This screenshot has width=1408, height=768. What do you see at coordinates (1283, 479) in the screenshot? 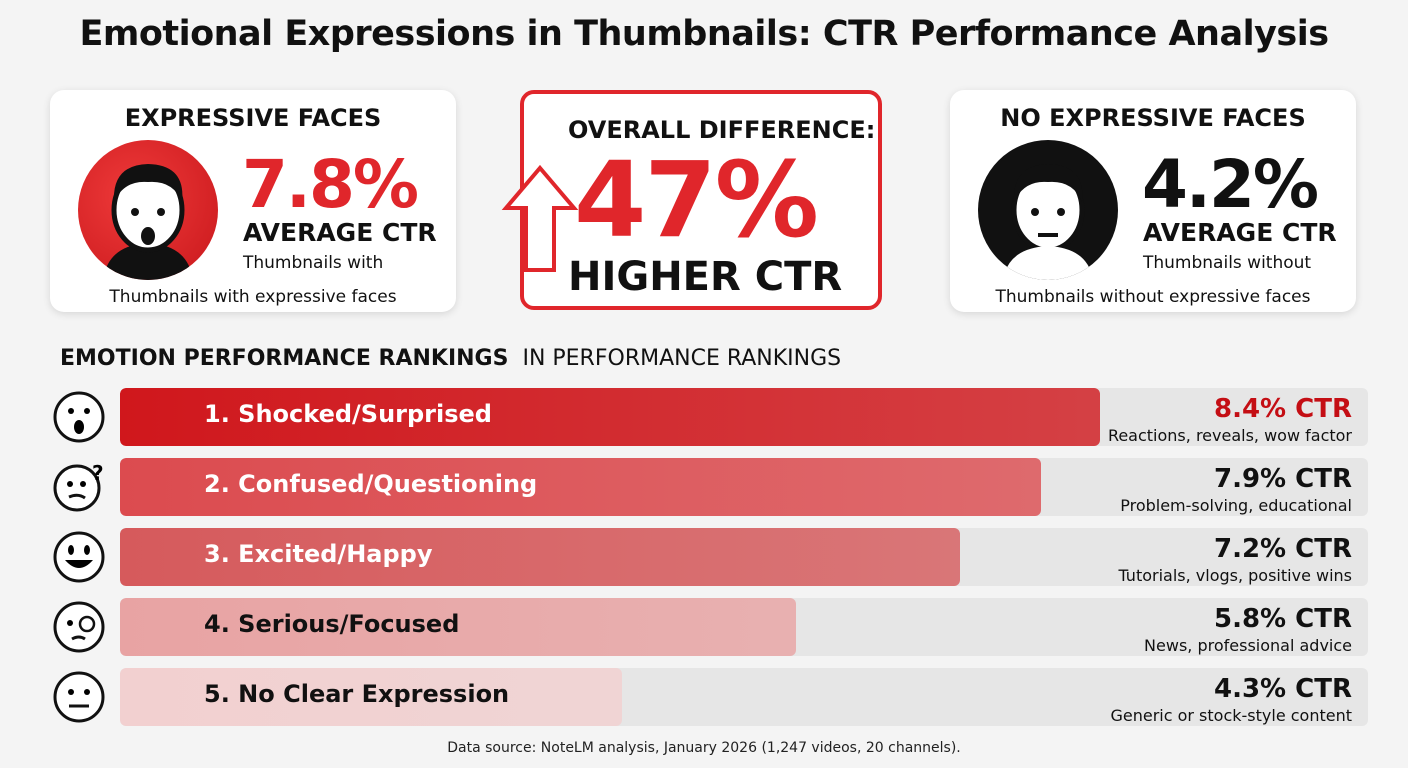
I see `bar-value-label: 7.9% CTR` at bounding box center [1283, 479].